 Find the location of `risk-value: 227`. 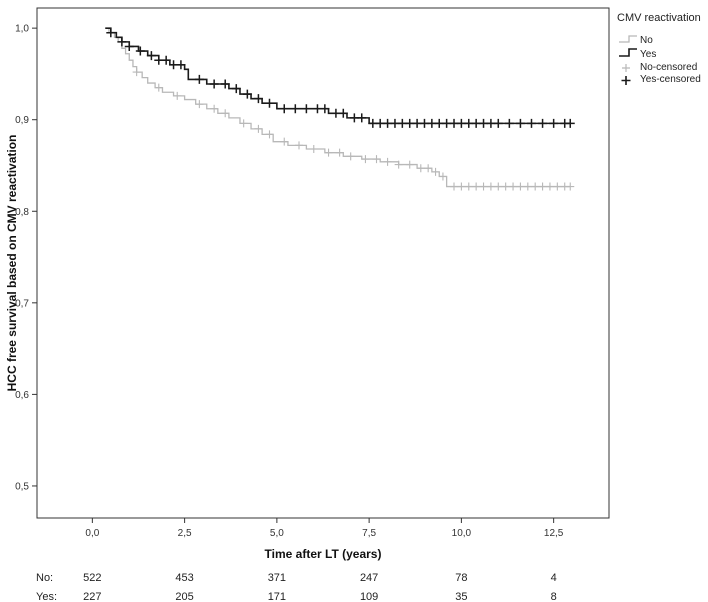

risk-value: 227 is located at coordinates (92, 596).